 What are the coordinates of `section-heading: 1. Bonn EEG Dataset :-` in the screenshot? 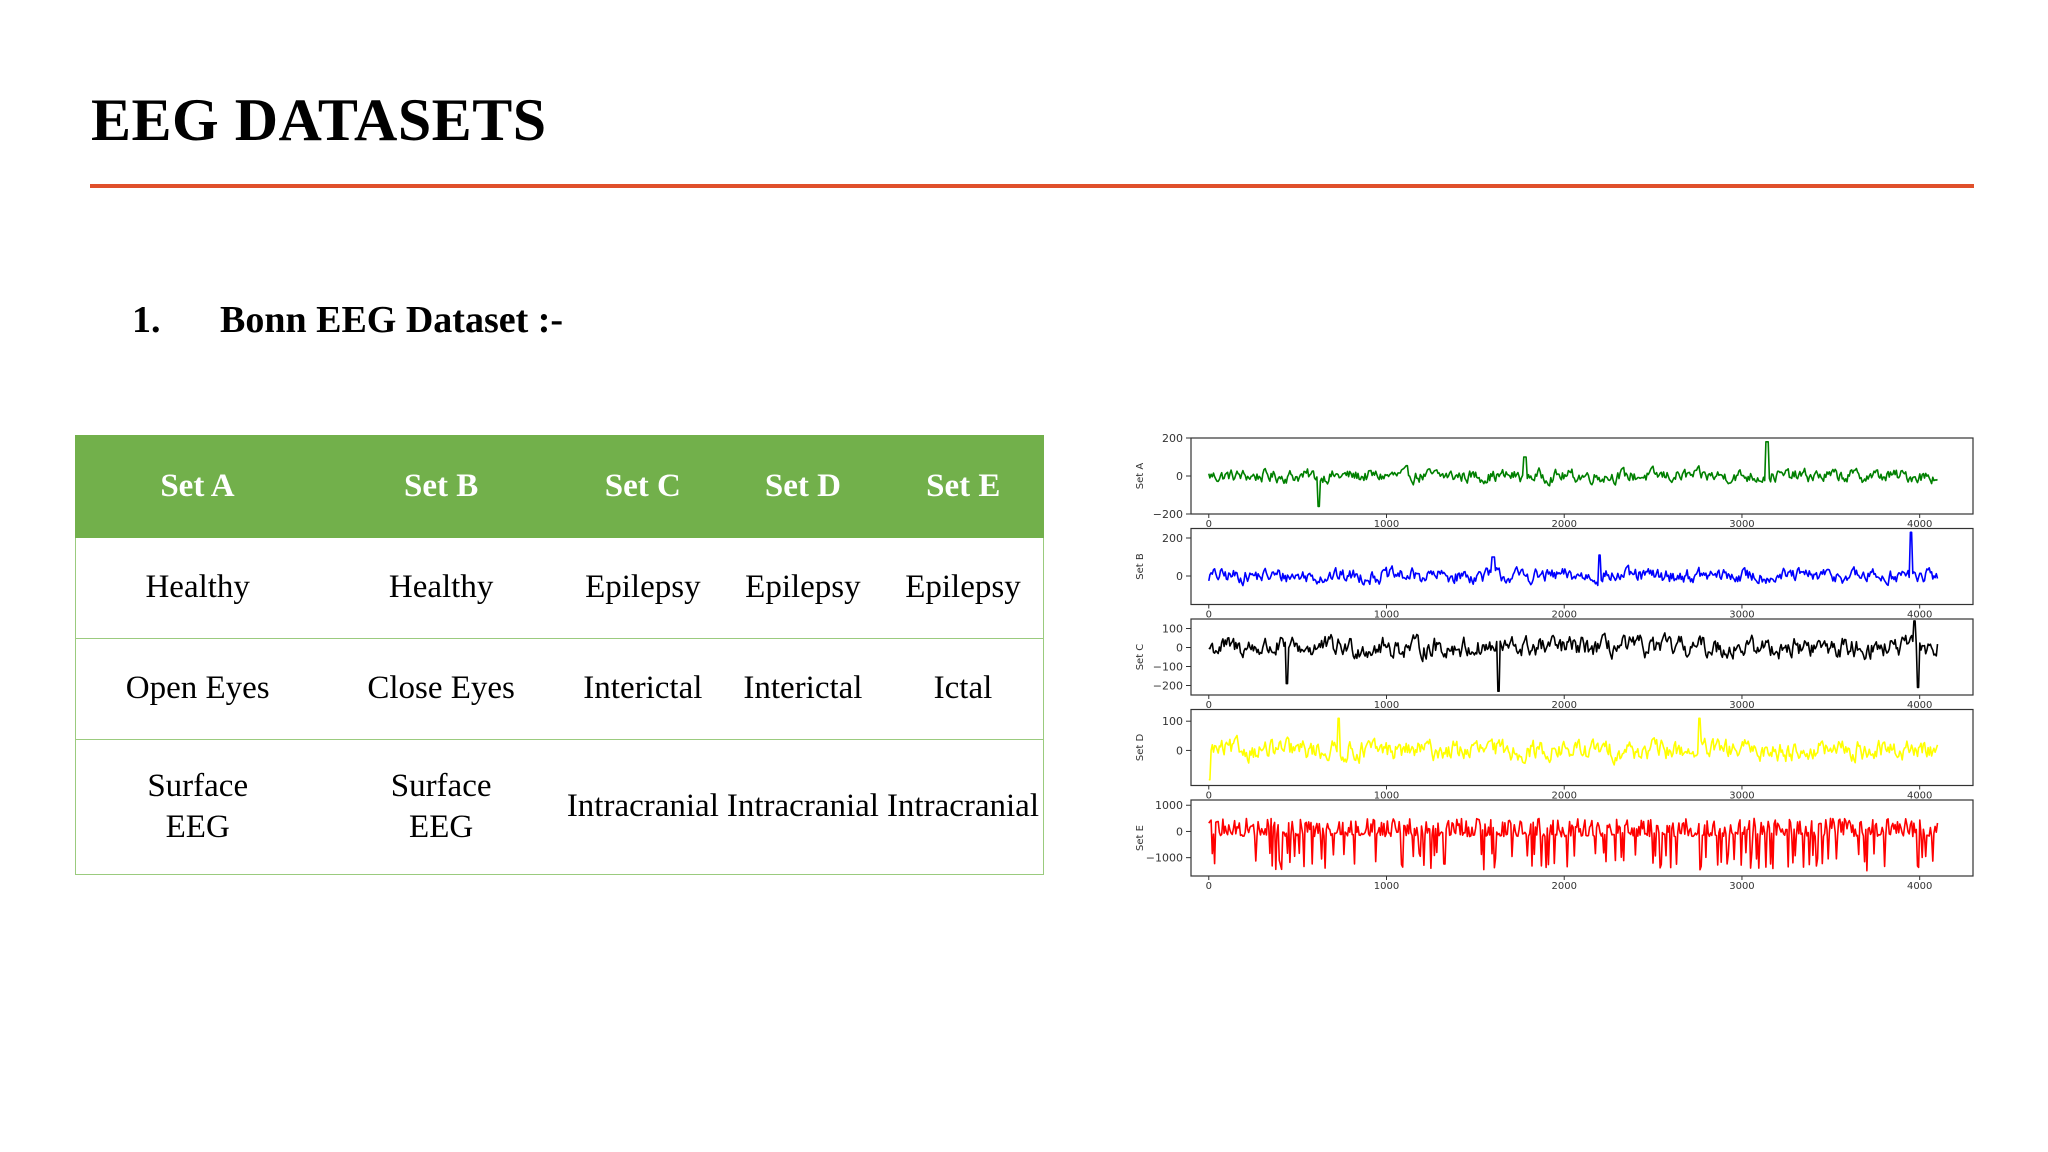 It's located at (347, 320).